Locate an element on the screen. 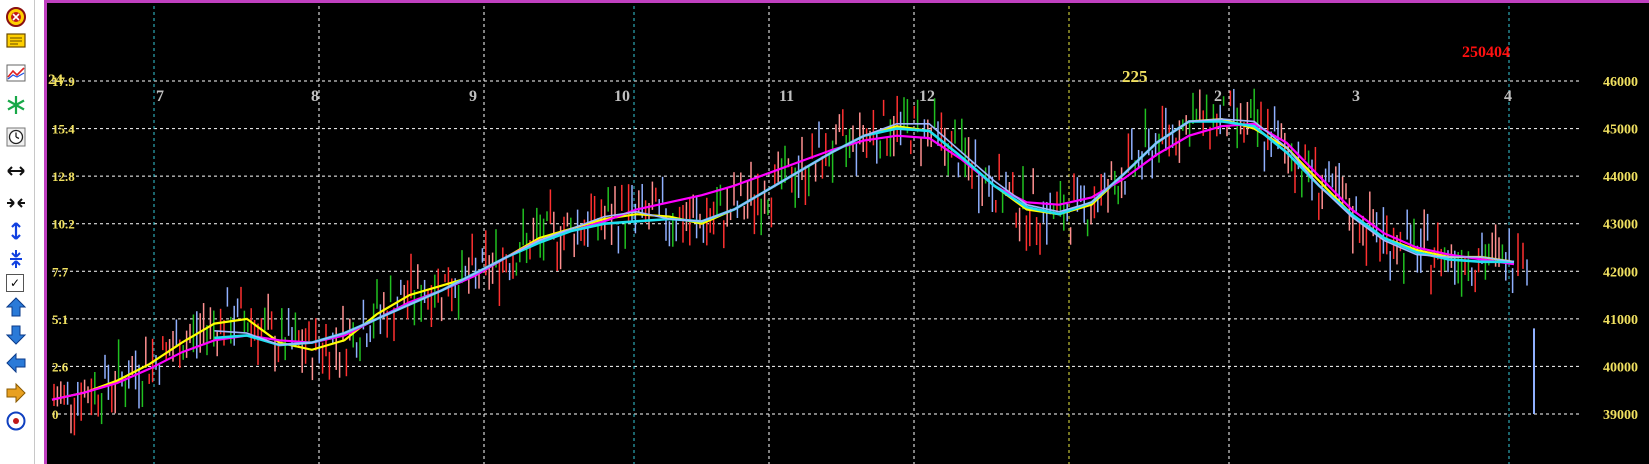 The image size is (1649, 464). right-axis-tick: 42000 is located at coordinates (1620, 272).